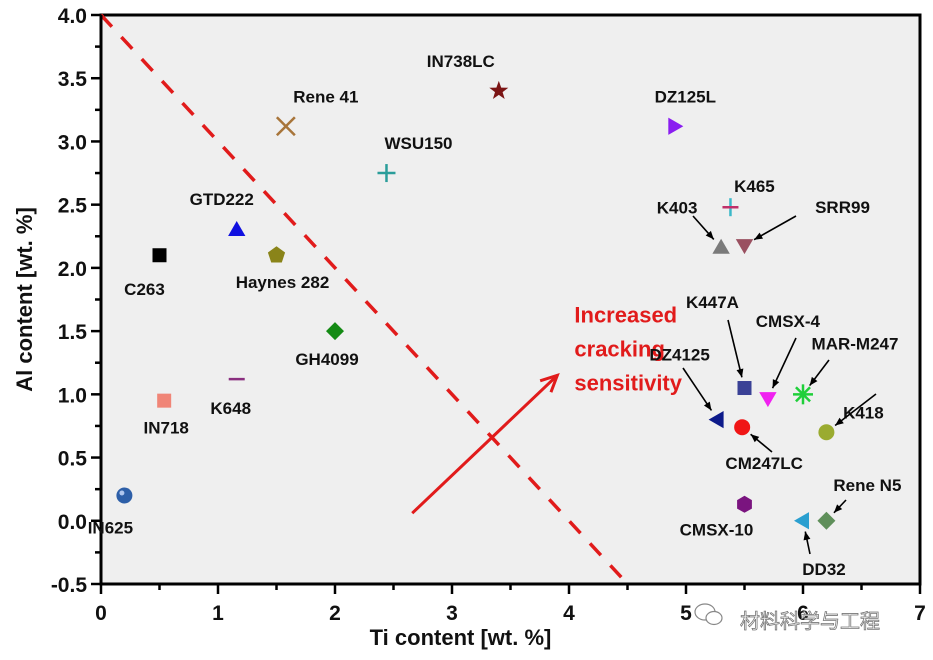 The image size is (933, 660). What do you see at coordinates (677, 208) in the screenshot?
I see `point-label: K403` at bounding box center [677, 208].